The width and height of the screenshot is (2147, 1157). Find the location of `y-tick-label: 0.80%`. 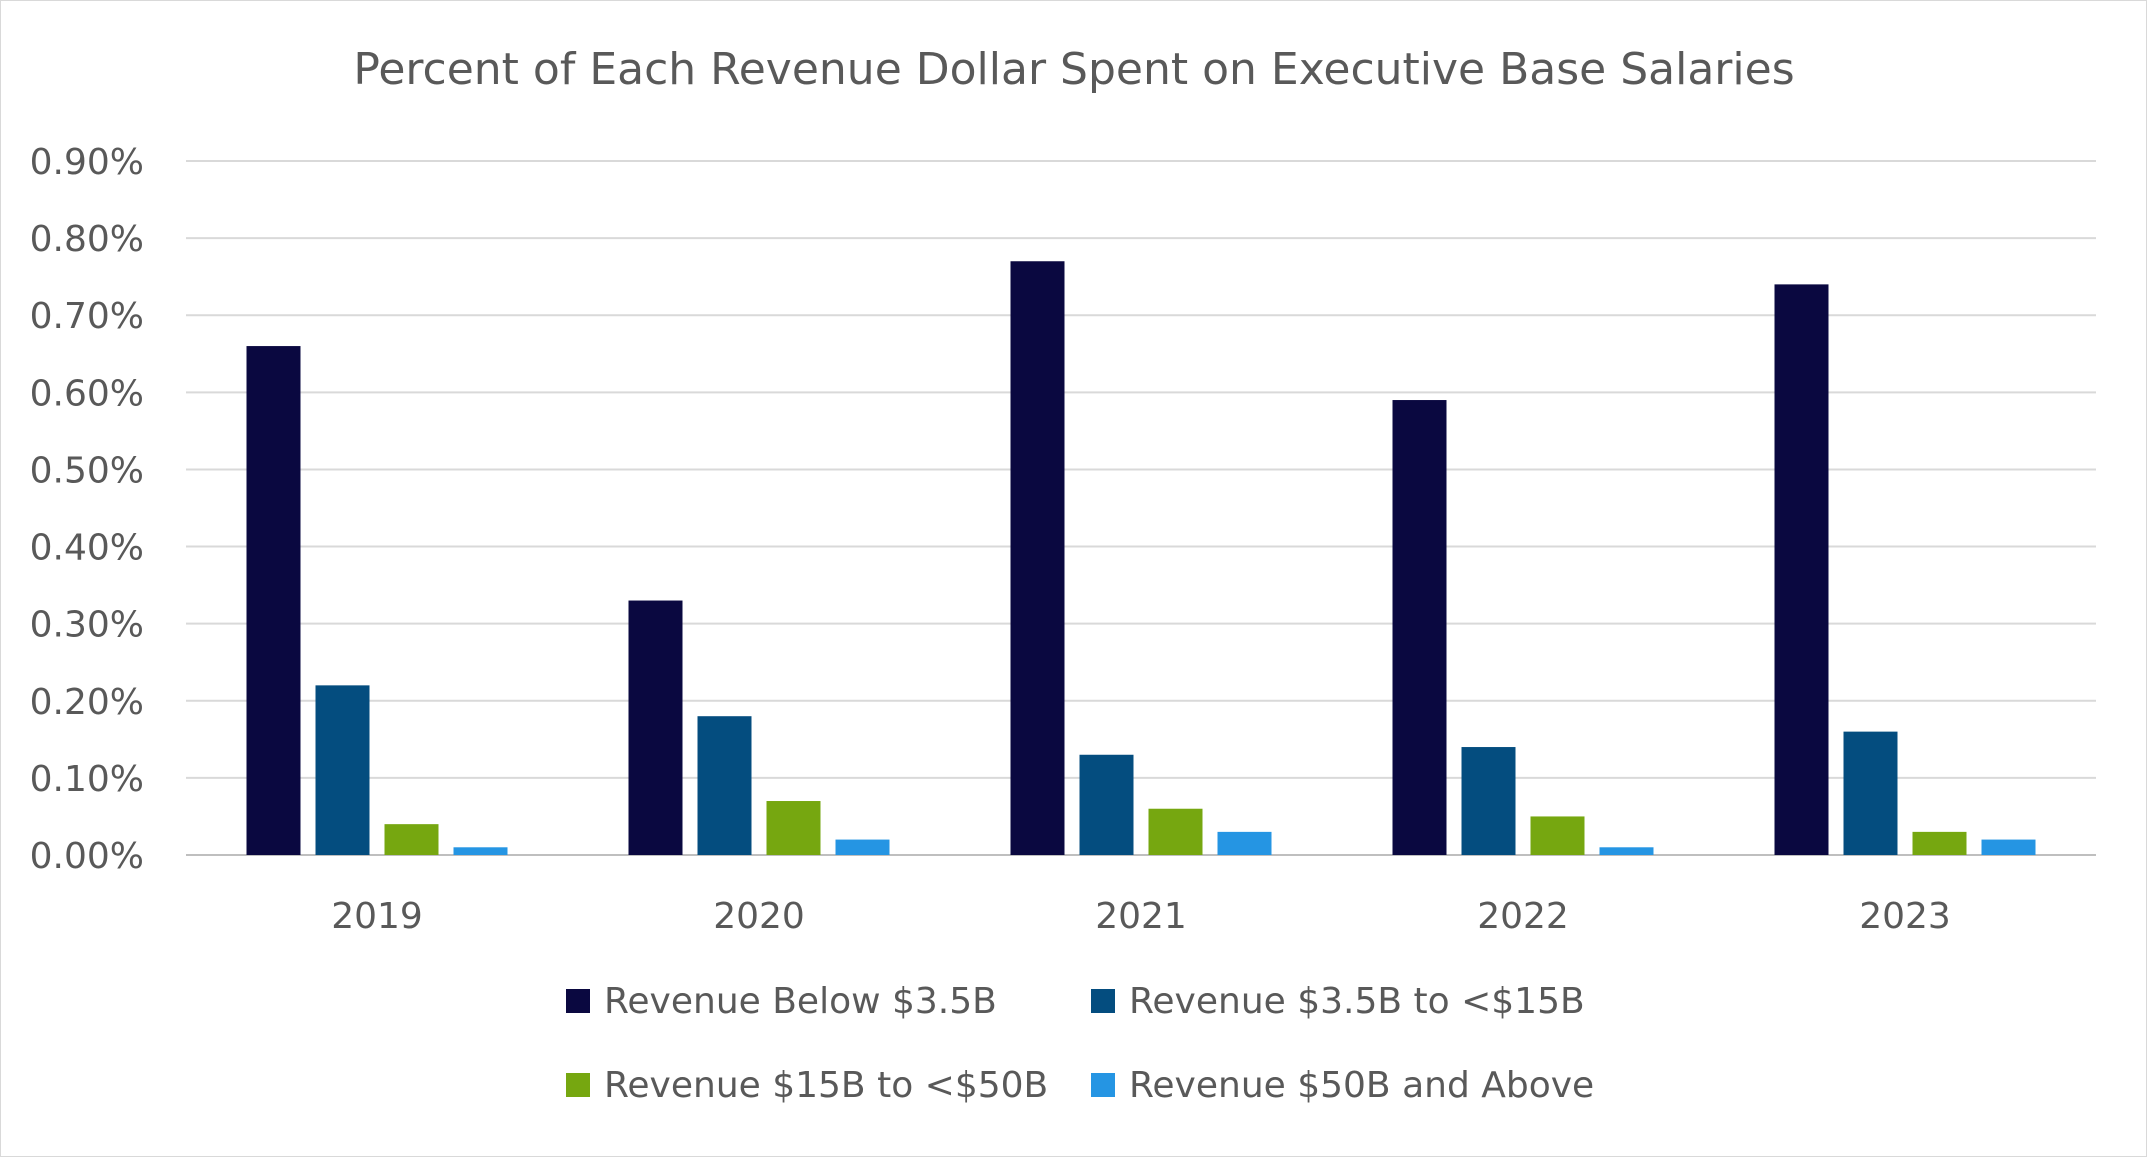

y-tick-label: 0.80% is located at coordinates (87, 239).